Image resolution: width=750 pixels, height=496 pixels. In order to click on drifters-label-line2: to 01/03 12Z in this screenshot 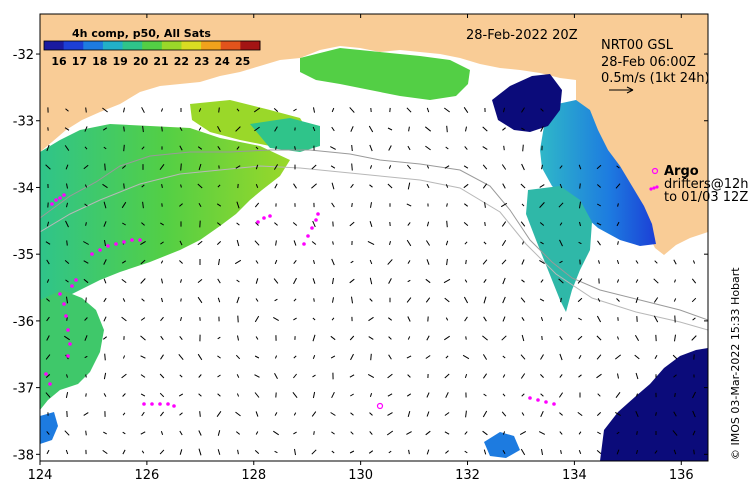, I will do `click(706, 197)`.